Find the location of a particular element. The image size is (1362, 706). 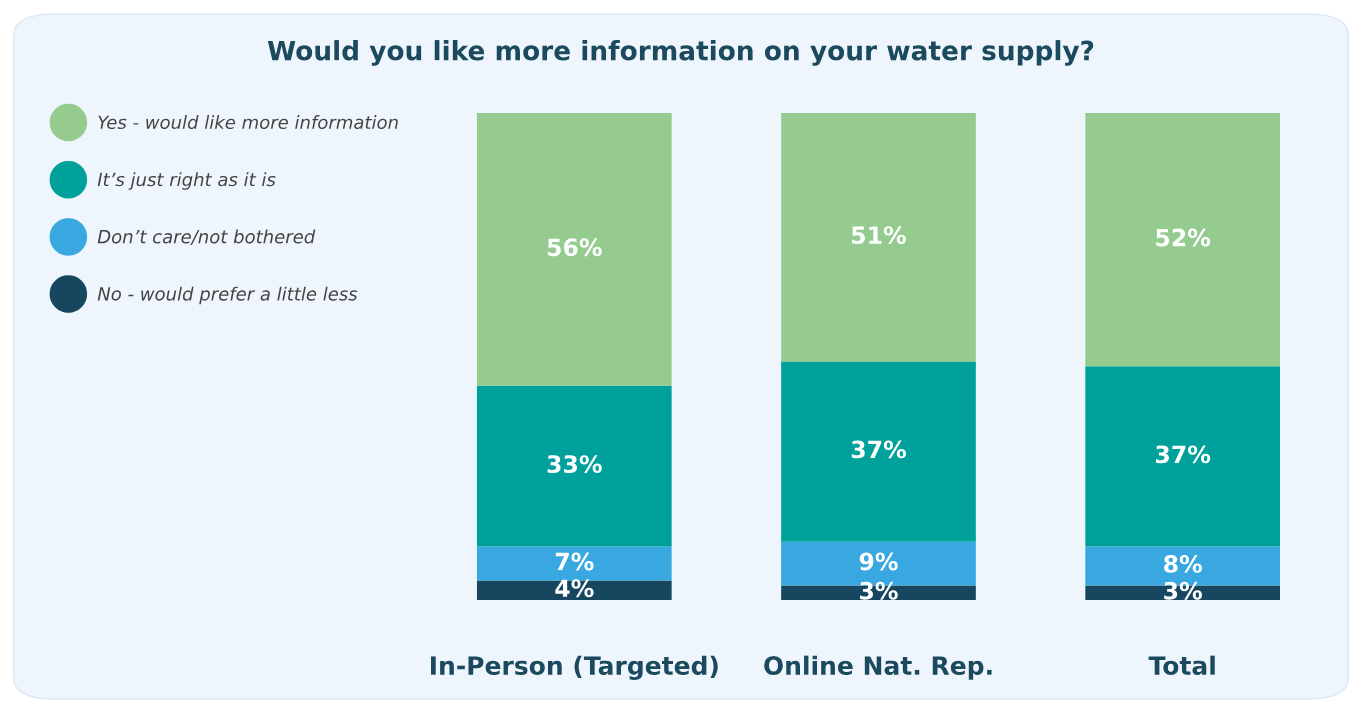

data-label: 33% is located at coordinates (574, 464).